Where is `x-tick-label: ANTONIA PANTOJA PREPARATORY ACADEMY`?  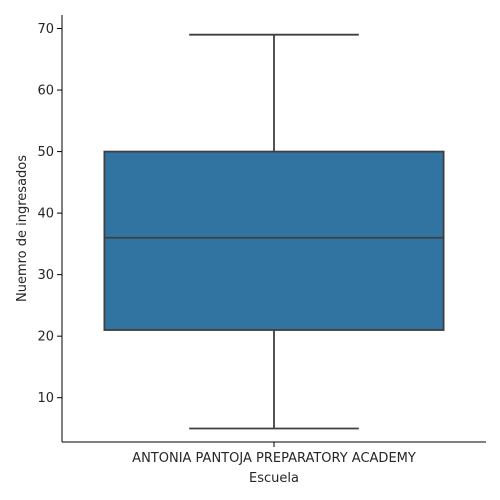
x-tick-label: ANTONIA PANTOJA PREPARATORY ACADEMY is located at coordinates (274, 458).